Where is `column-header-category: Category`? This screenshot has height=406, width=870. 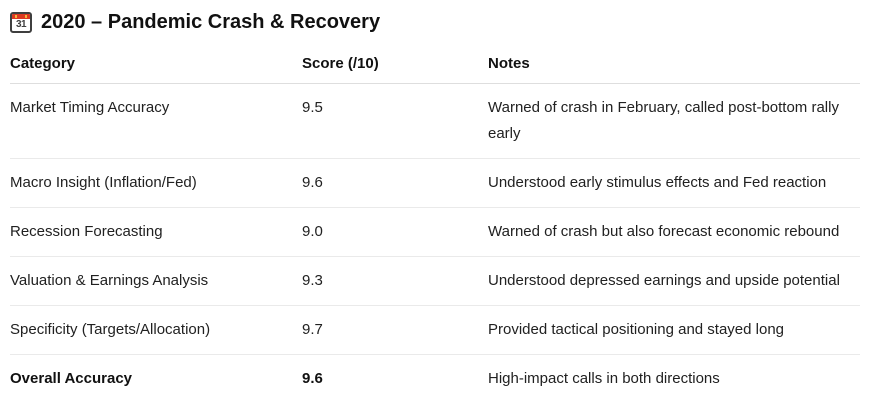
column-header-category: Category is located at coordinates (43, 63).